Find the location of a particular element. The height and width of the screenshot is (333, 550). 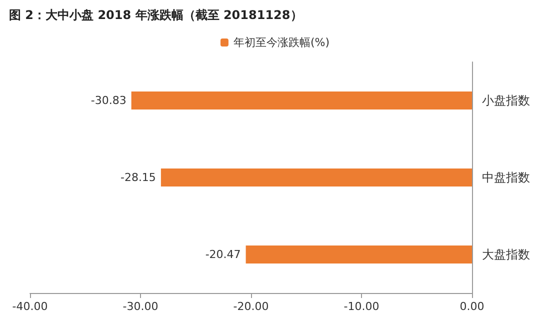

y-tick-label: 中盘指数 is located at coordinates (506, 177).